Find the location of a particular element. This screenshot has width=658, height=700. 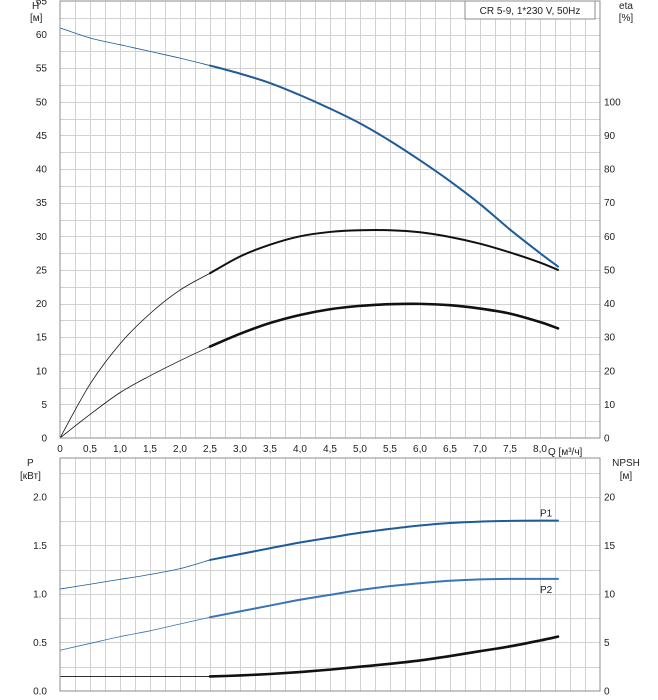

bottom-y-right-tick: 20 is located at coordinates (610, 497).